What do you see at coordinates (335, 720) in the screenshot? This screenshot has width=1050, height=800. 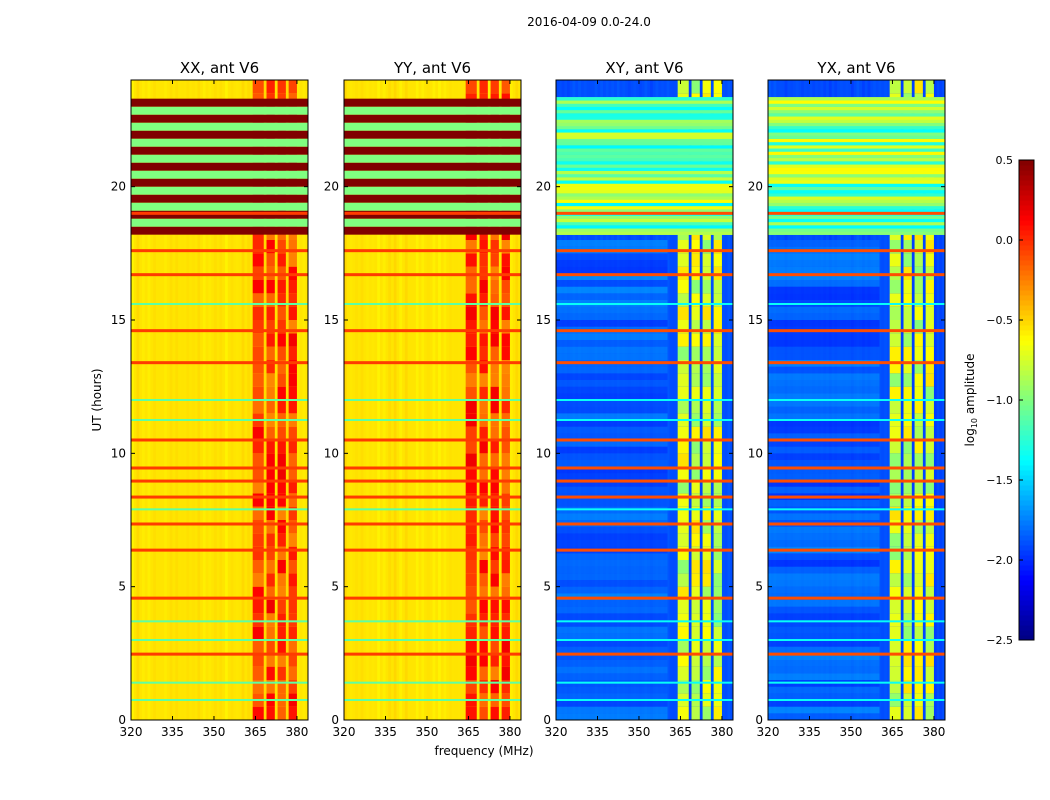 I see `y-tick-label: 0` at bounding box center [335, 720].